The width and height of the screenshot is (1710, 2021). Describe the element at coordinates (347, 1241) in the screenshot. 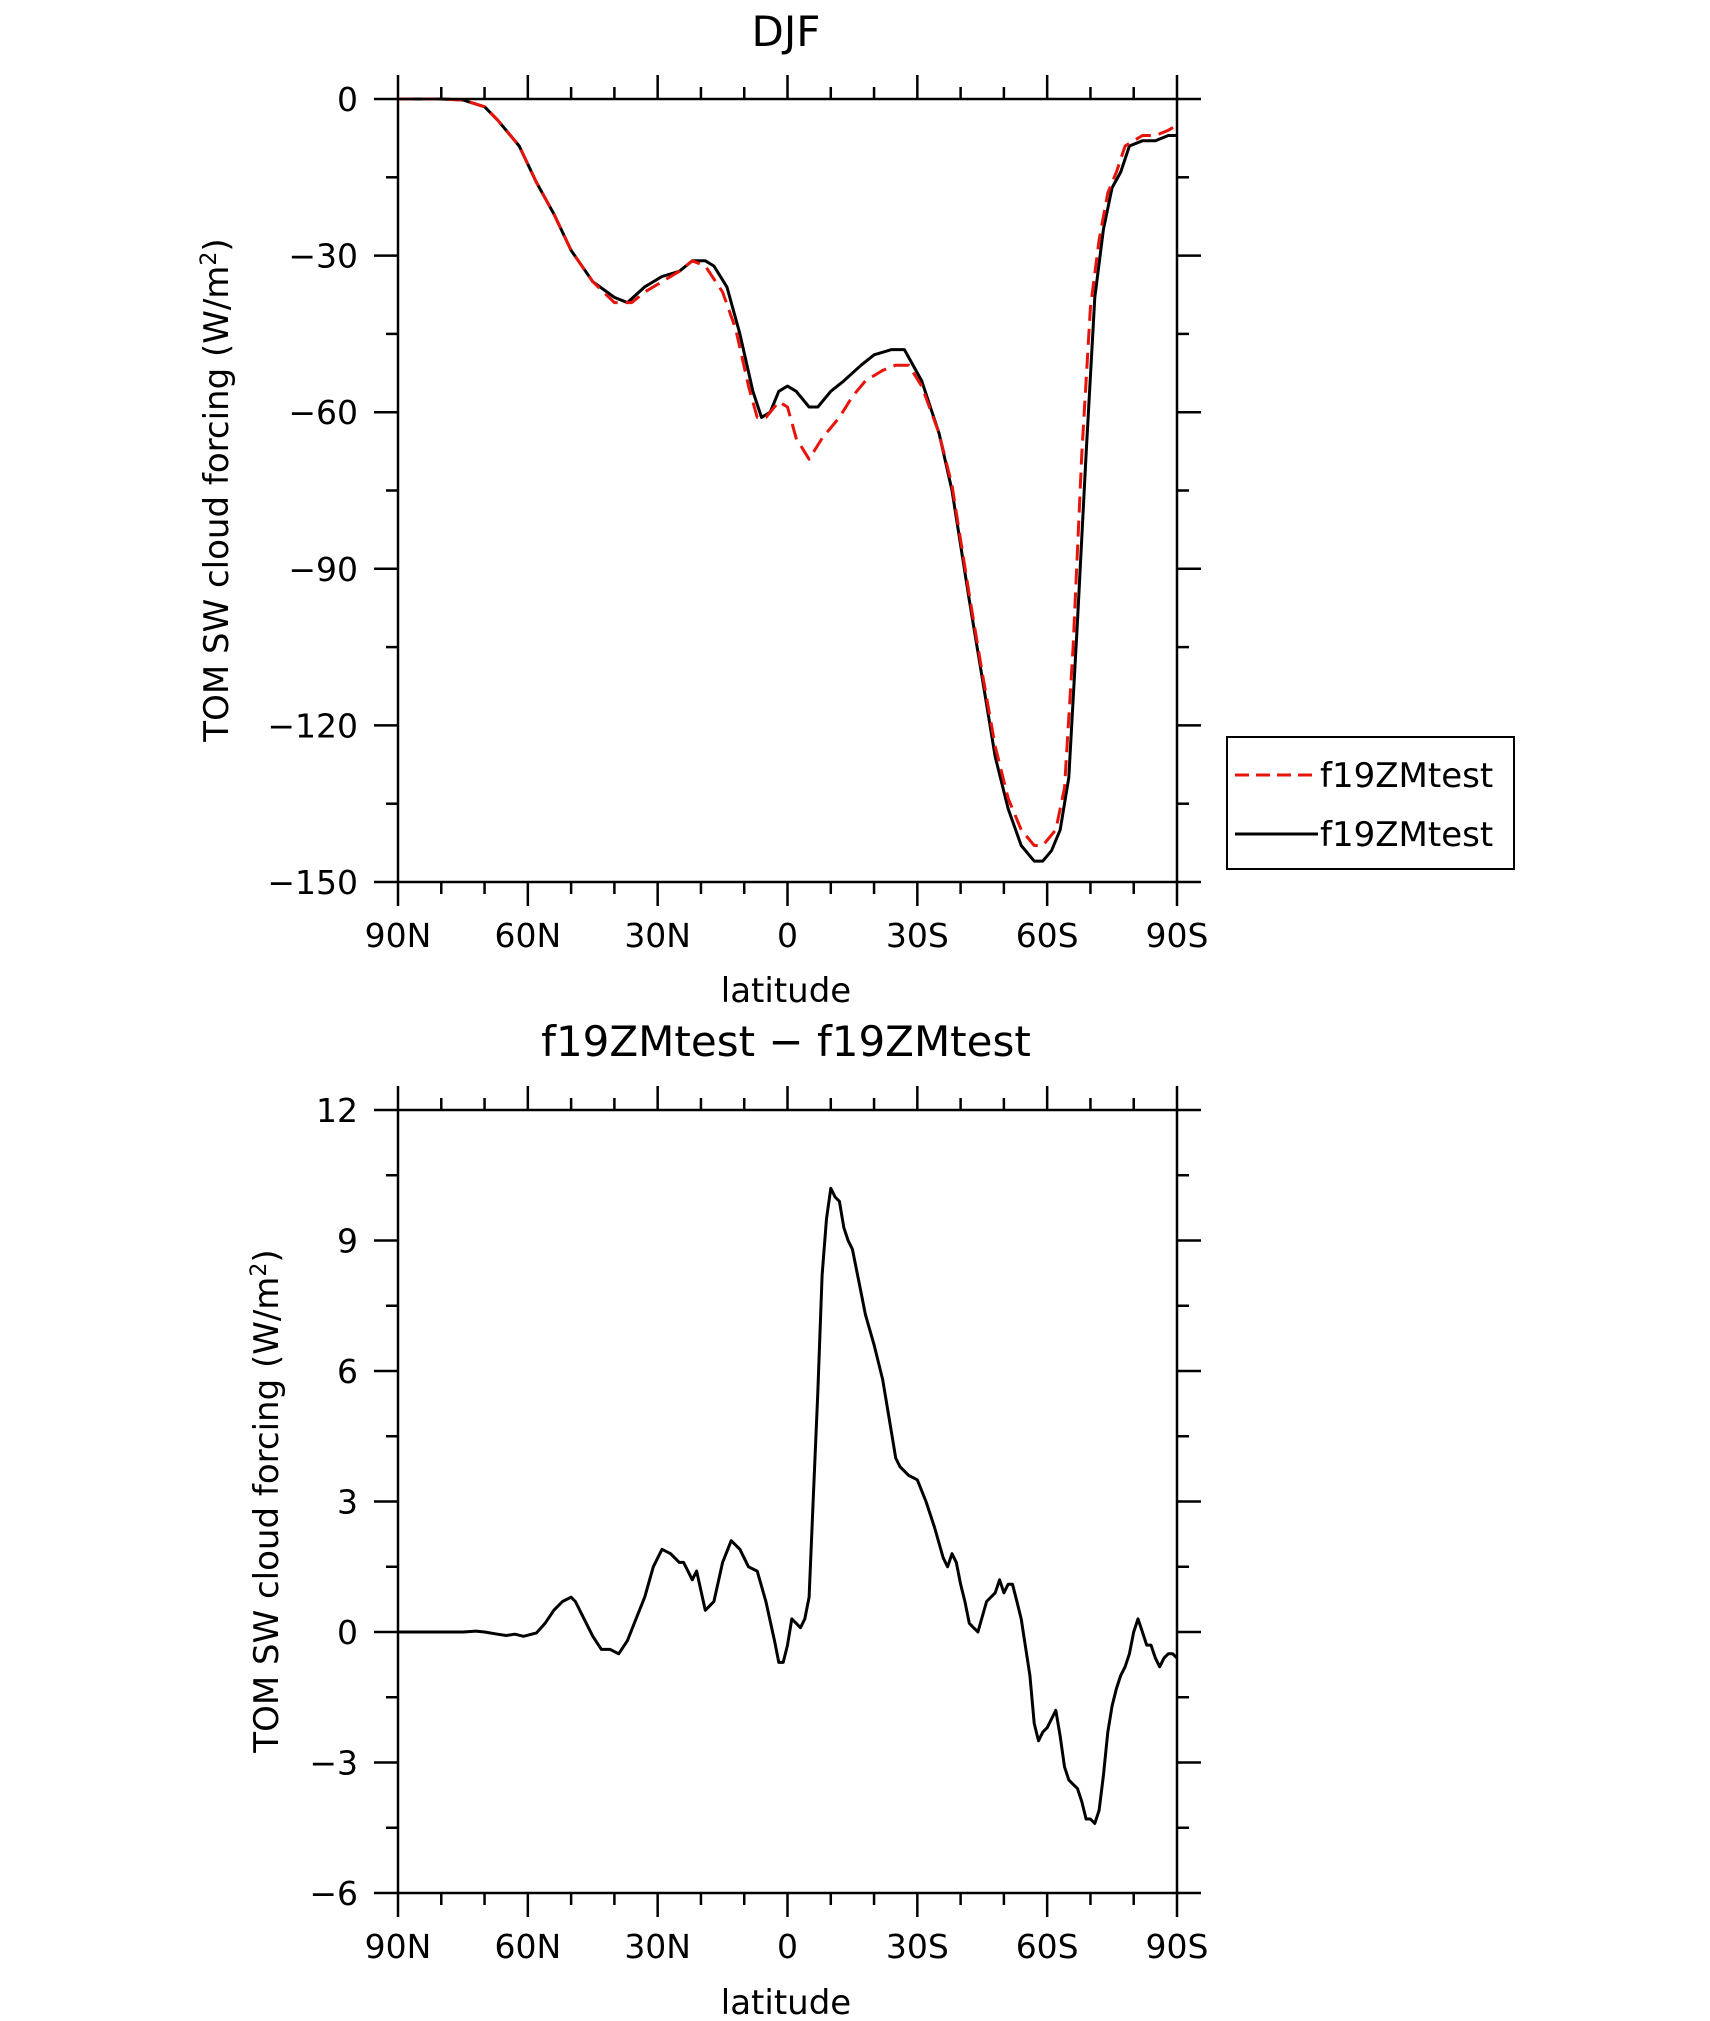

I see `y-tick-label: 9` at that location.